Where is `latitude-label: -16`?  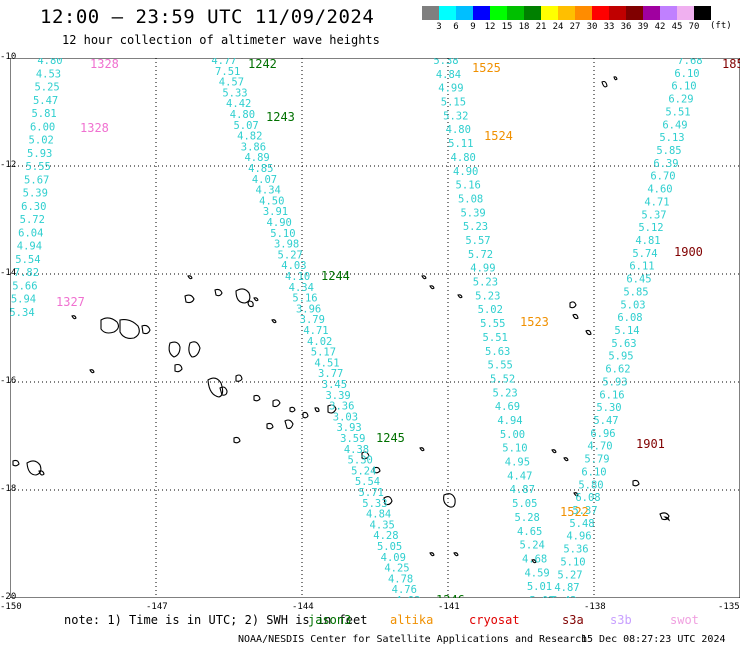 latitude-label: -16 is located at coordinates (8, 381).